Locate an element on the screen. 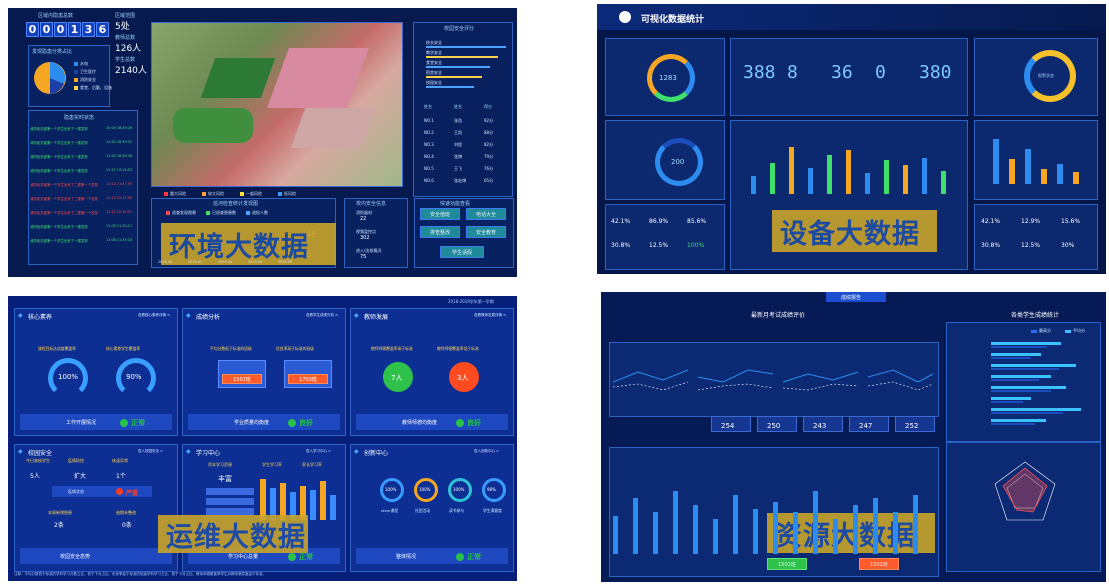 Image resolution: width=1109 pixels, height=585 pixels. q2-stat-right: 30.8% is located at coordinates (991, 245).